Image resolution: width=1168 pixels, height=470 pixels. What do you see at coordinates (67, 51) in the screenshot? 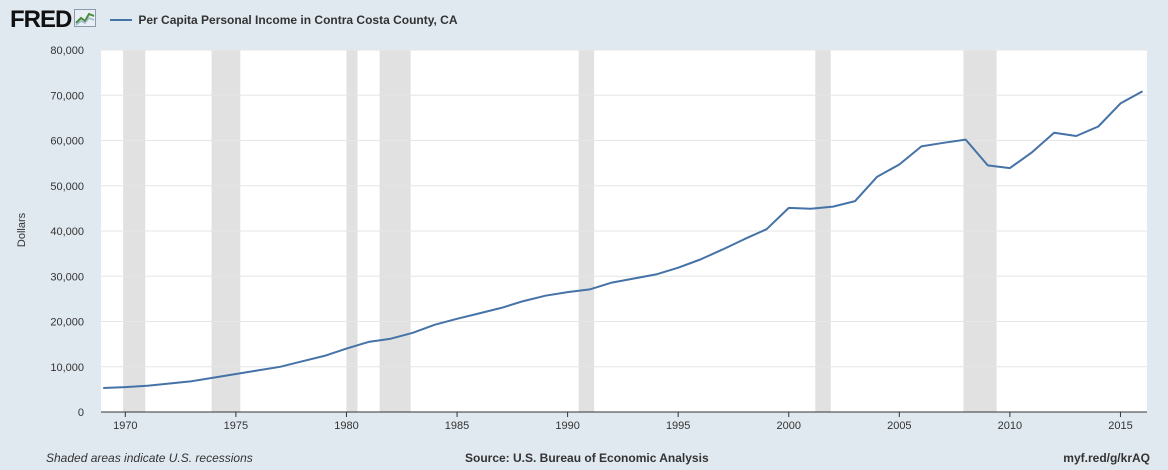
I see `y-tick-label: 80,000` at bounding box center [67, 51].